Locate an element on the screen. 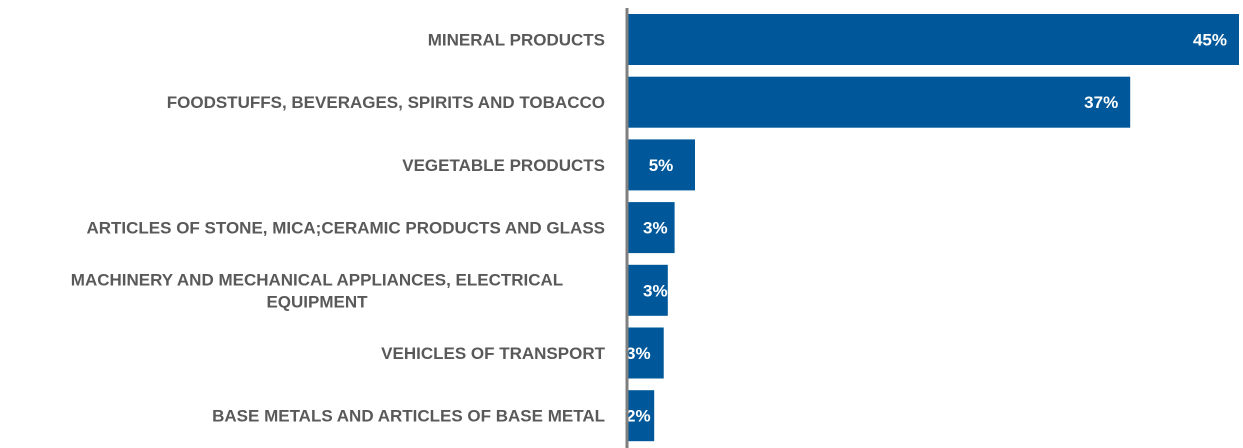 The height and width of the screenshot is (448, 1243). category-label-line: MINERAL PRODUCTS is located at coordinates (516, 40).